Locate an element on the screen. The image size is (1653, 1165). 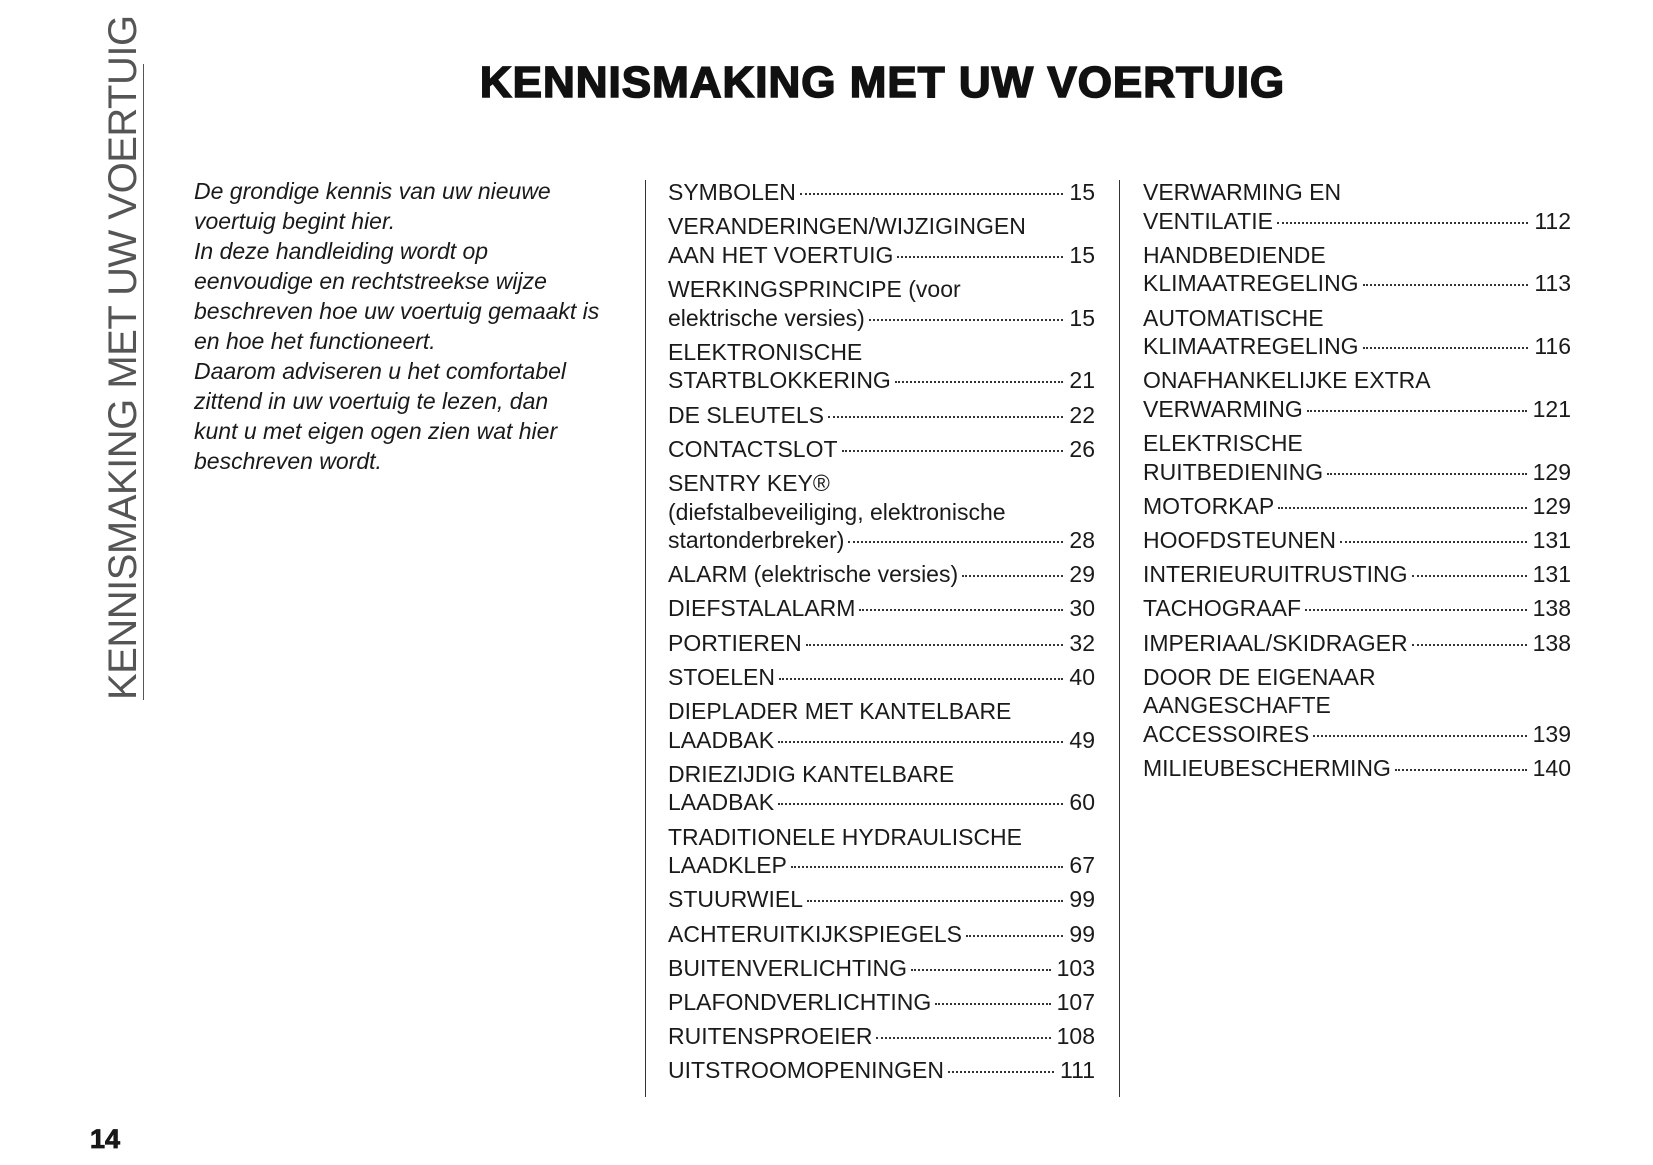
toc-entry-row: BUITENVERLICHTING 103 is located at coordinates (881, 968).